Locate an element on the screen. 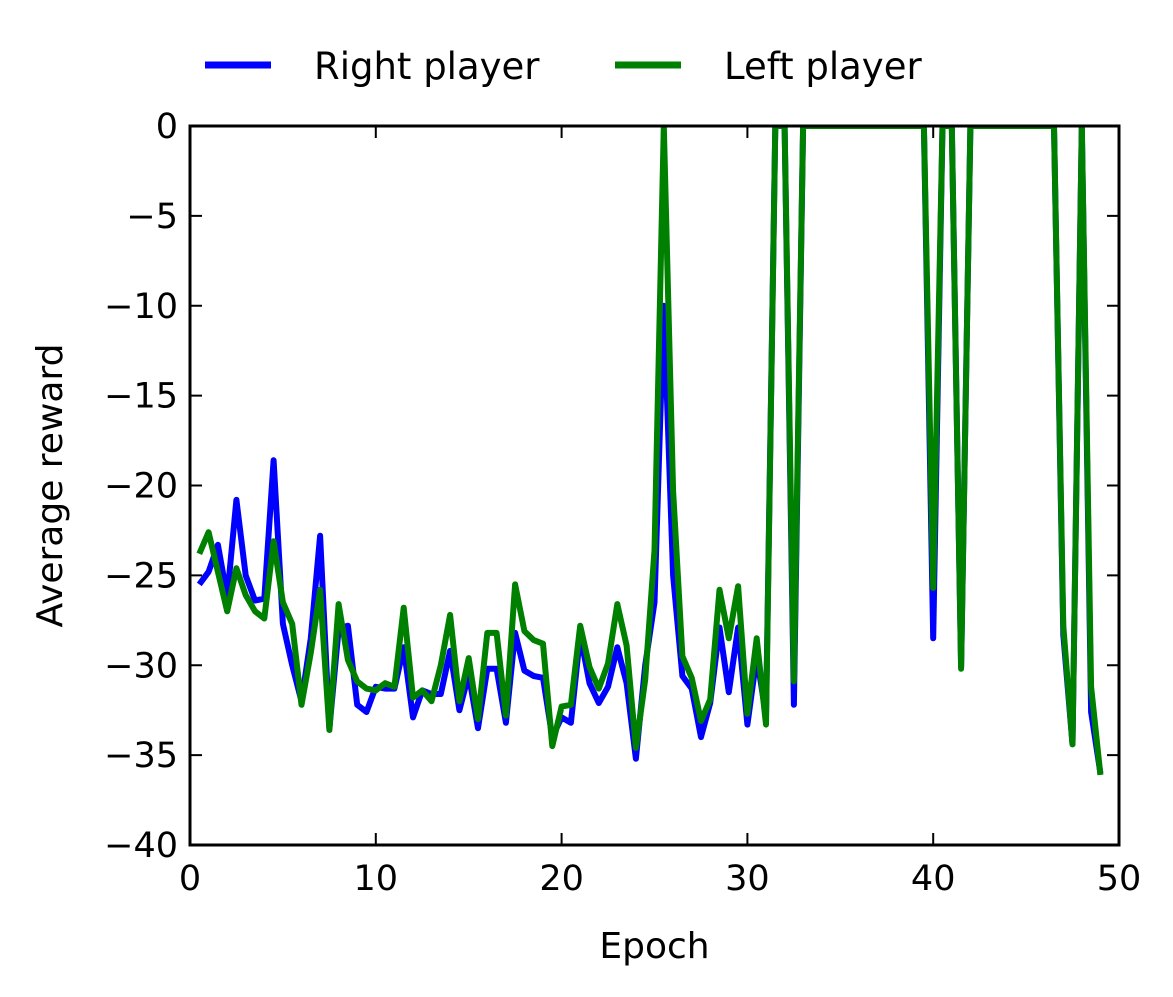  legend-label: Left player is located at coordinates (823, 66).